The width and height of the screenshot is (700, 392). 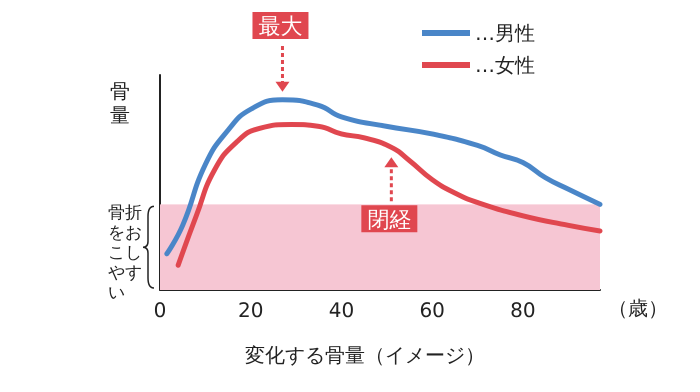 What do you see at coordinates (505, 33) in the screenshot?
I see `legend-label: …男性` at bounding box center [505, 33].